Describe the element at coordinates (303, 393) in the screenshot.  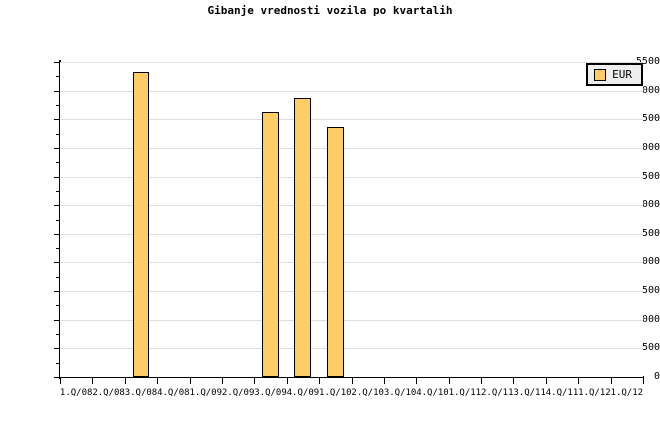
I see `x-axis-label: 4.Q/09` at that location.